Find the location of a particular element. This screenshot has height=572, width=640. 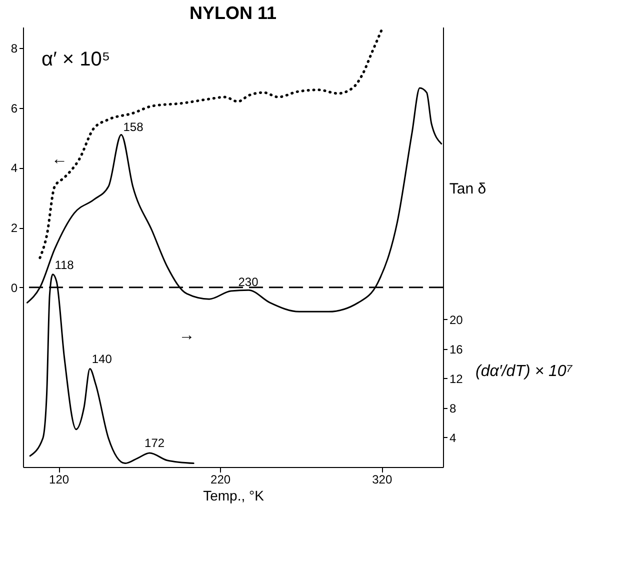

y-axis-title: α′ × 10⁵ is located at coordinates (76, 59).